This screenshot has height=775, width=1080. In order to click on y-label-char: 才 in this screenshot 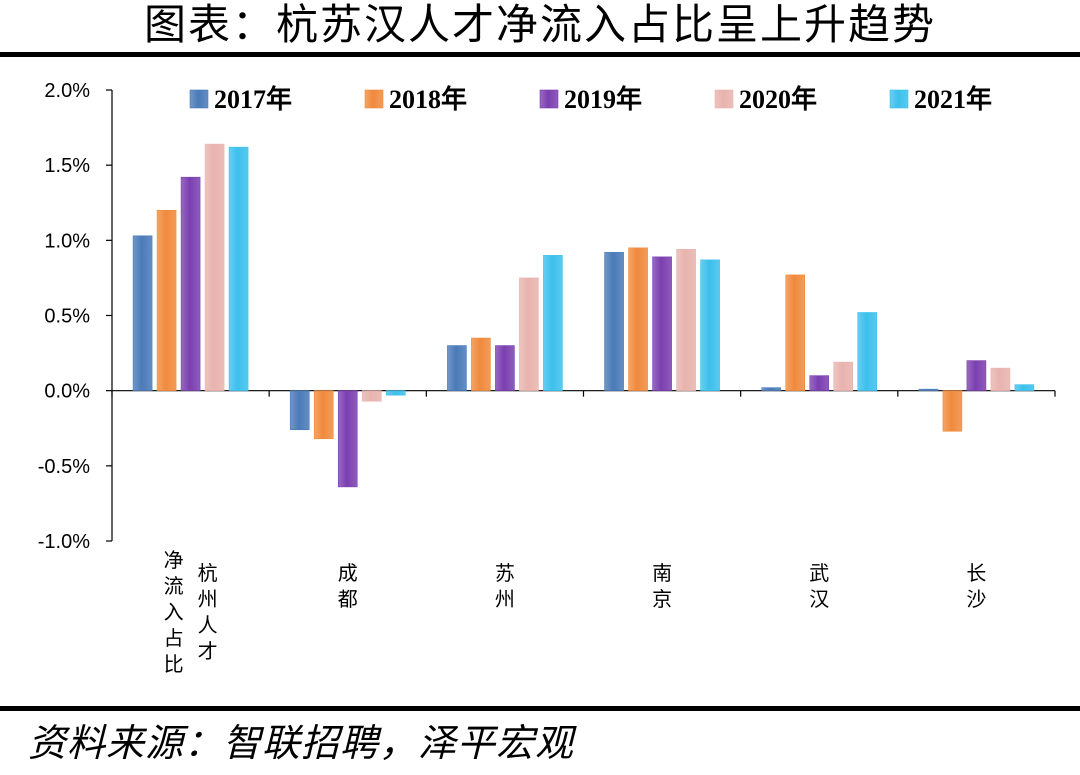, I will do `click(208, 651)`.